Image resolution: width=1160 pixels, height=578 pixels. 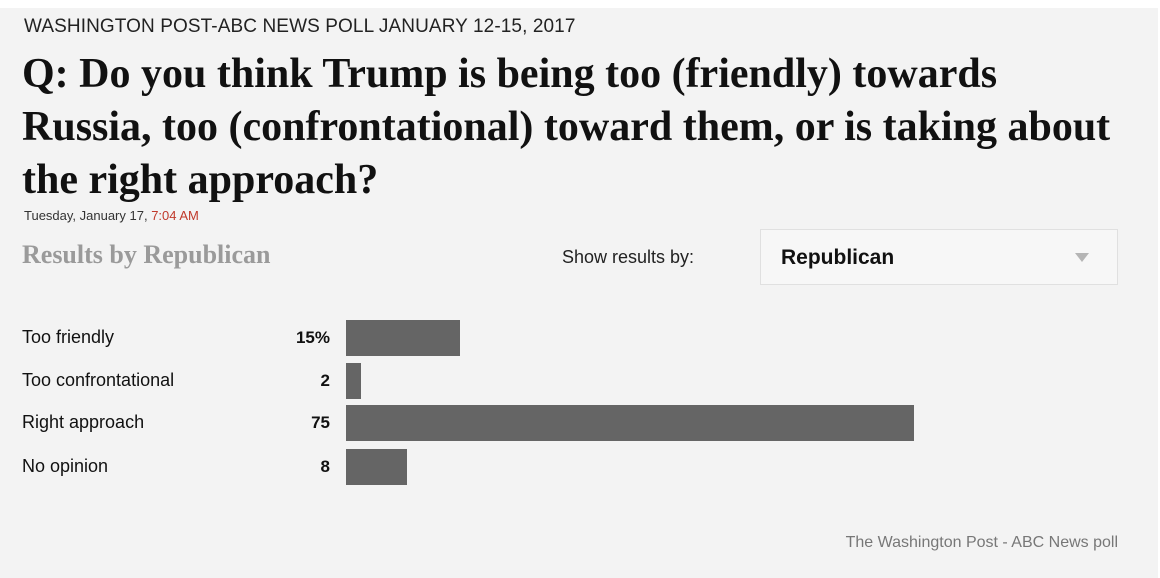 What do you see at coordinates (175, 215) in the screenshot?
I see `time-text: 7:04 AM` at bounding box center [175, 215].